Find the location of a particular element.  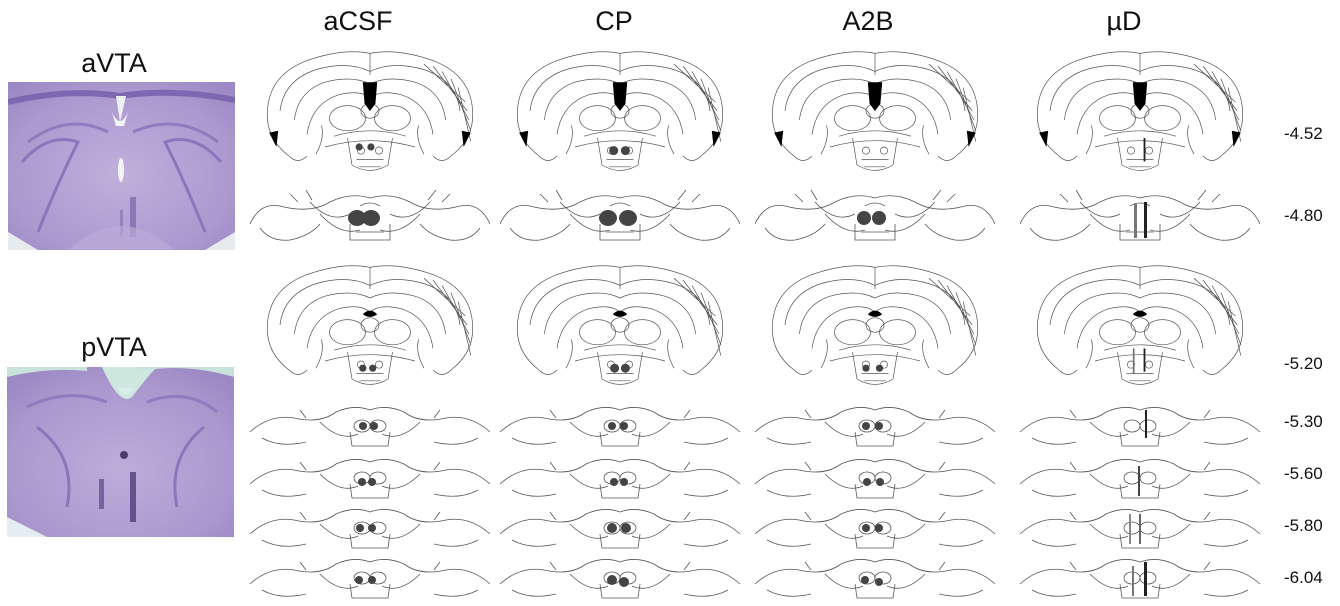

section-cp-4.80 is located at coordinates (620, 214).